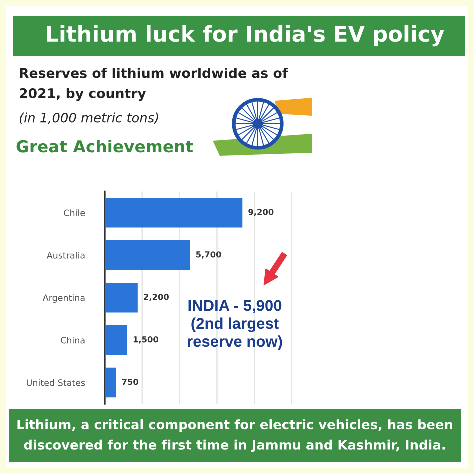 The height and width of the screenshot is (474, 474). Describe the element at coordinates (146, 340) in the screenshot. I see `data-label: 1,500` at that location.